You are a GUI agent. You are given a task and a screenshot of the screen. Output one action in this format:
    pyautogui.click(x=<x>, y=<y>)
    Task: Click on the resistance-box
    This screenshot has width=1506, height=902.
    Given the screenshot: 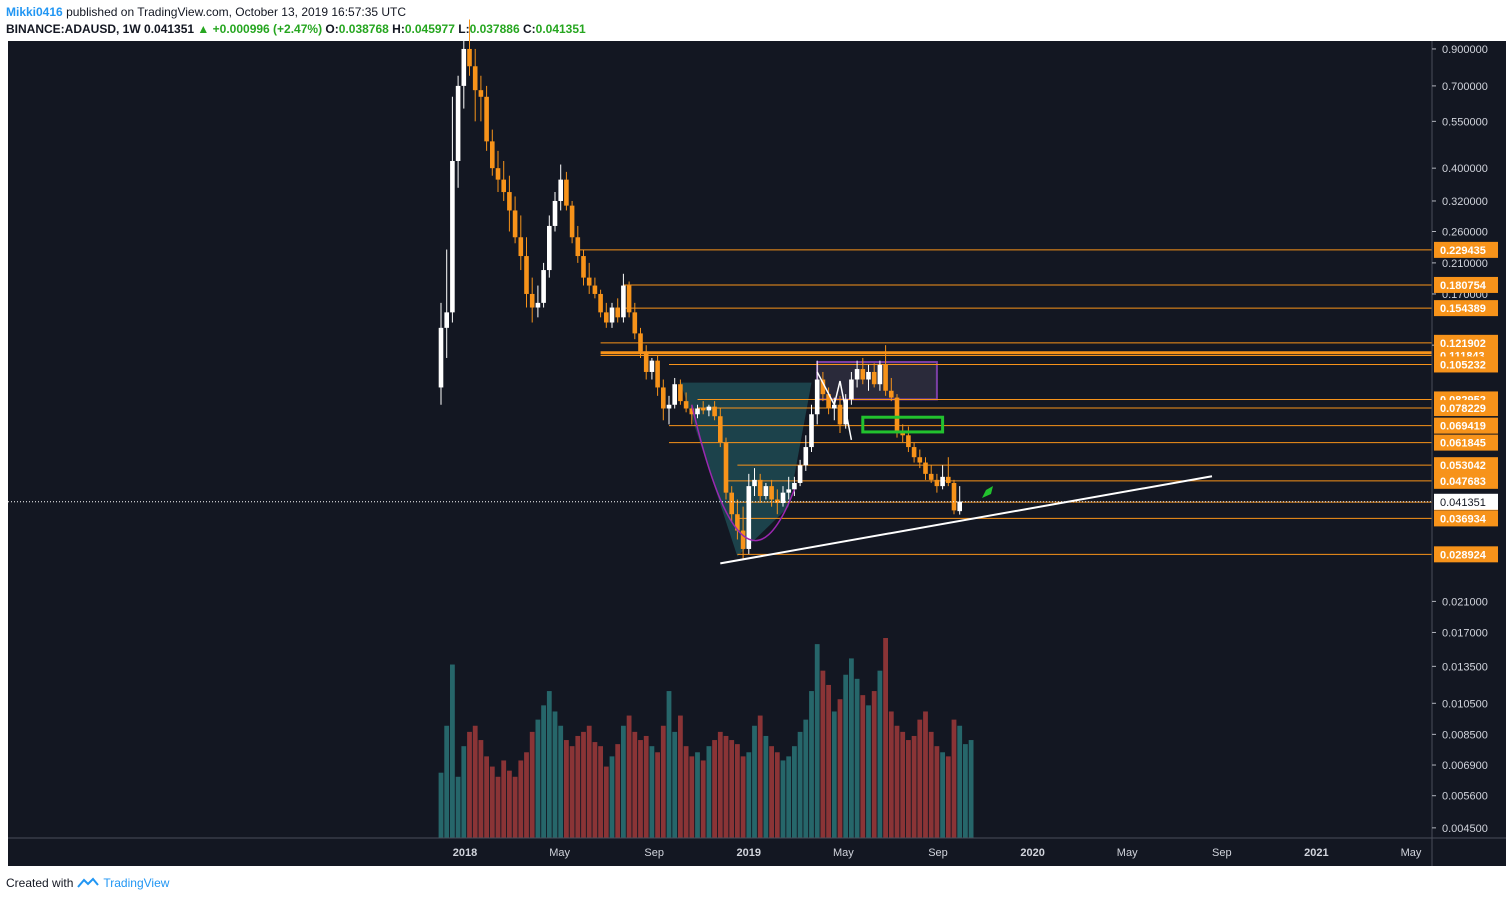 What is the action you would take?
    pyautogui.click(x=877, y=381)
    